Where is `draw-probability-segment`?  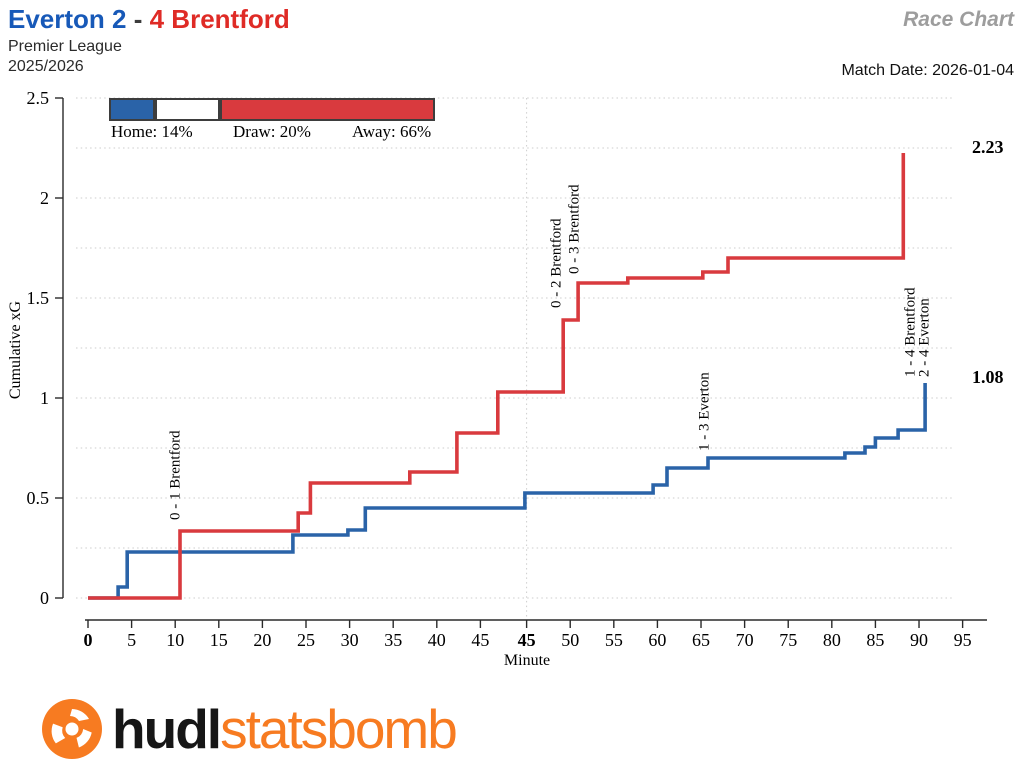 draw-probability-segment is located at coordinates (187, 109).